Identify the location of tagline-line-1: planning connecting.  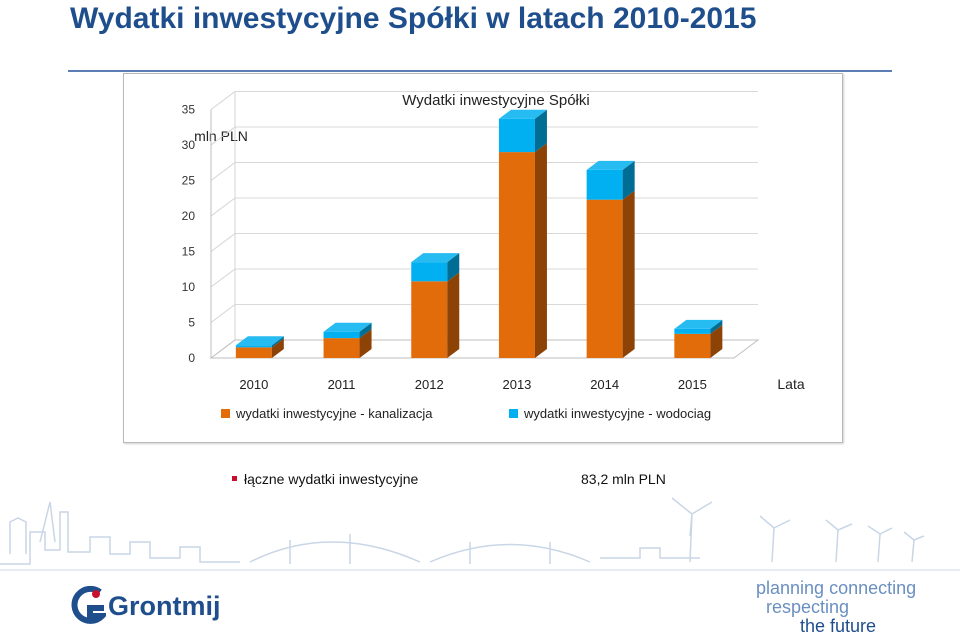
(836, 588).